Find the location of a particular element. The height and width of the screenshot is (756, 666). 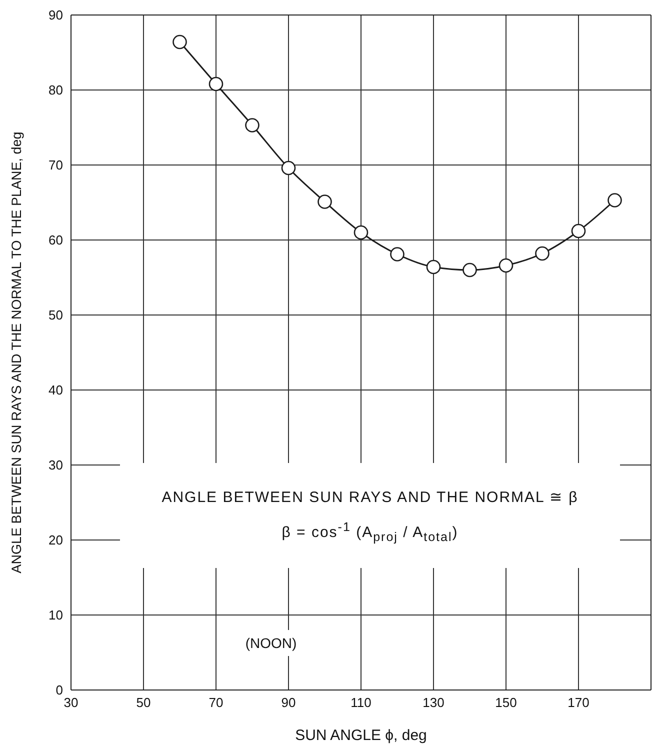

y-tick-label: 50 is located at coordinates (55, 315).